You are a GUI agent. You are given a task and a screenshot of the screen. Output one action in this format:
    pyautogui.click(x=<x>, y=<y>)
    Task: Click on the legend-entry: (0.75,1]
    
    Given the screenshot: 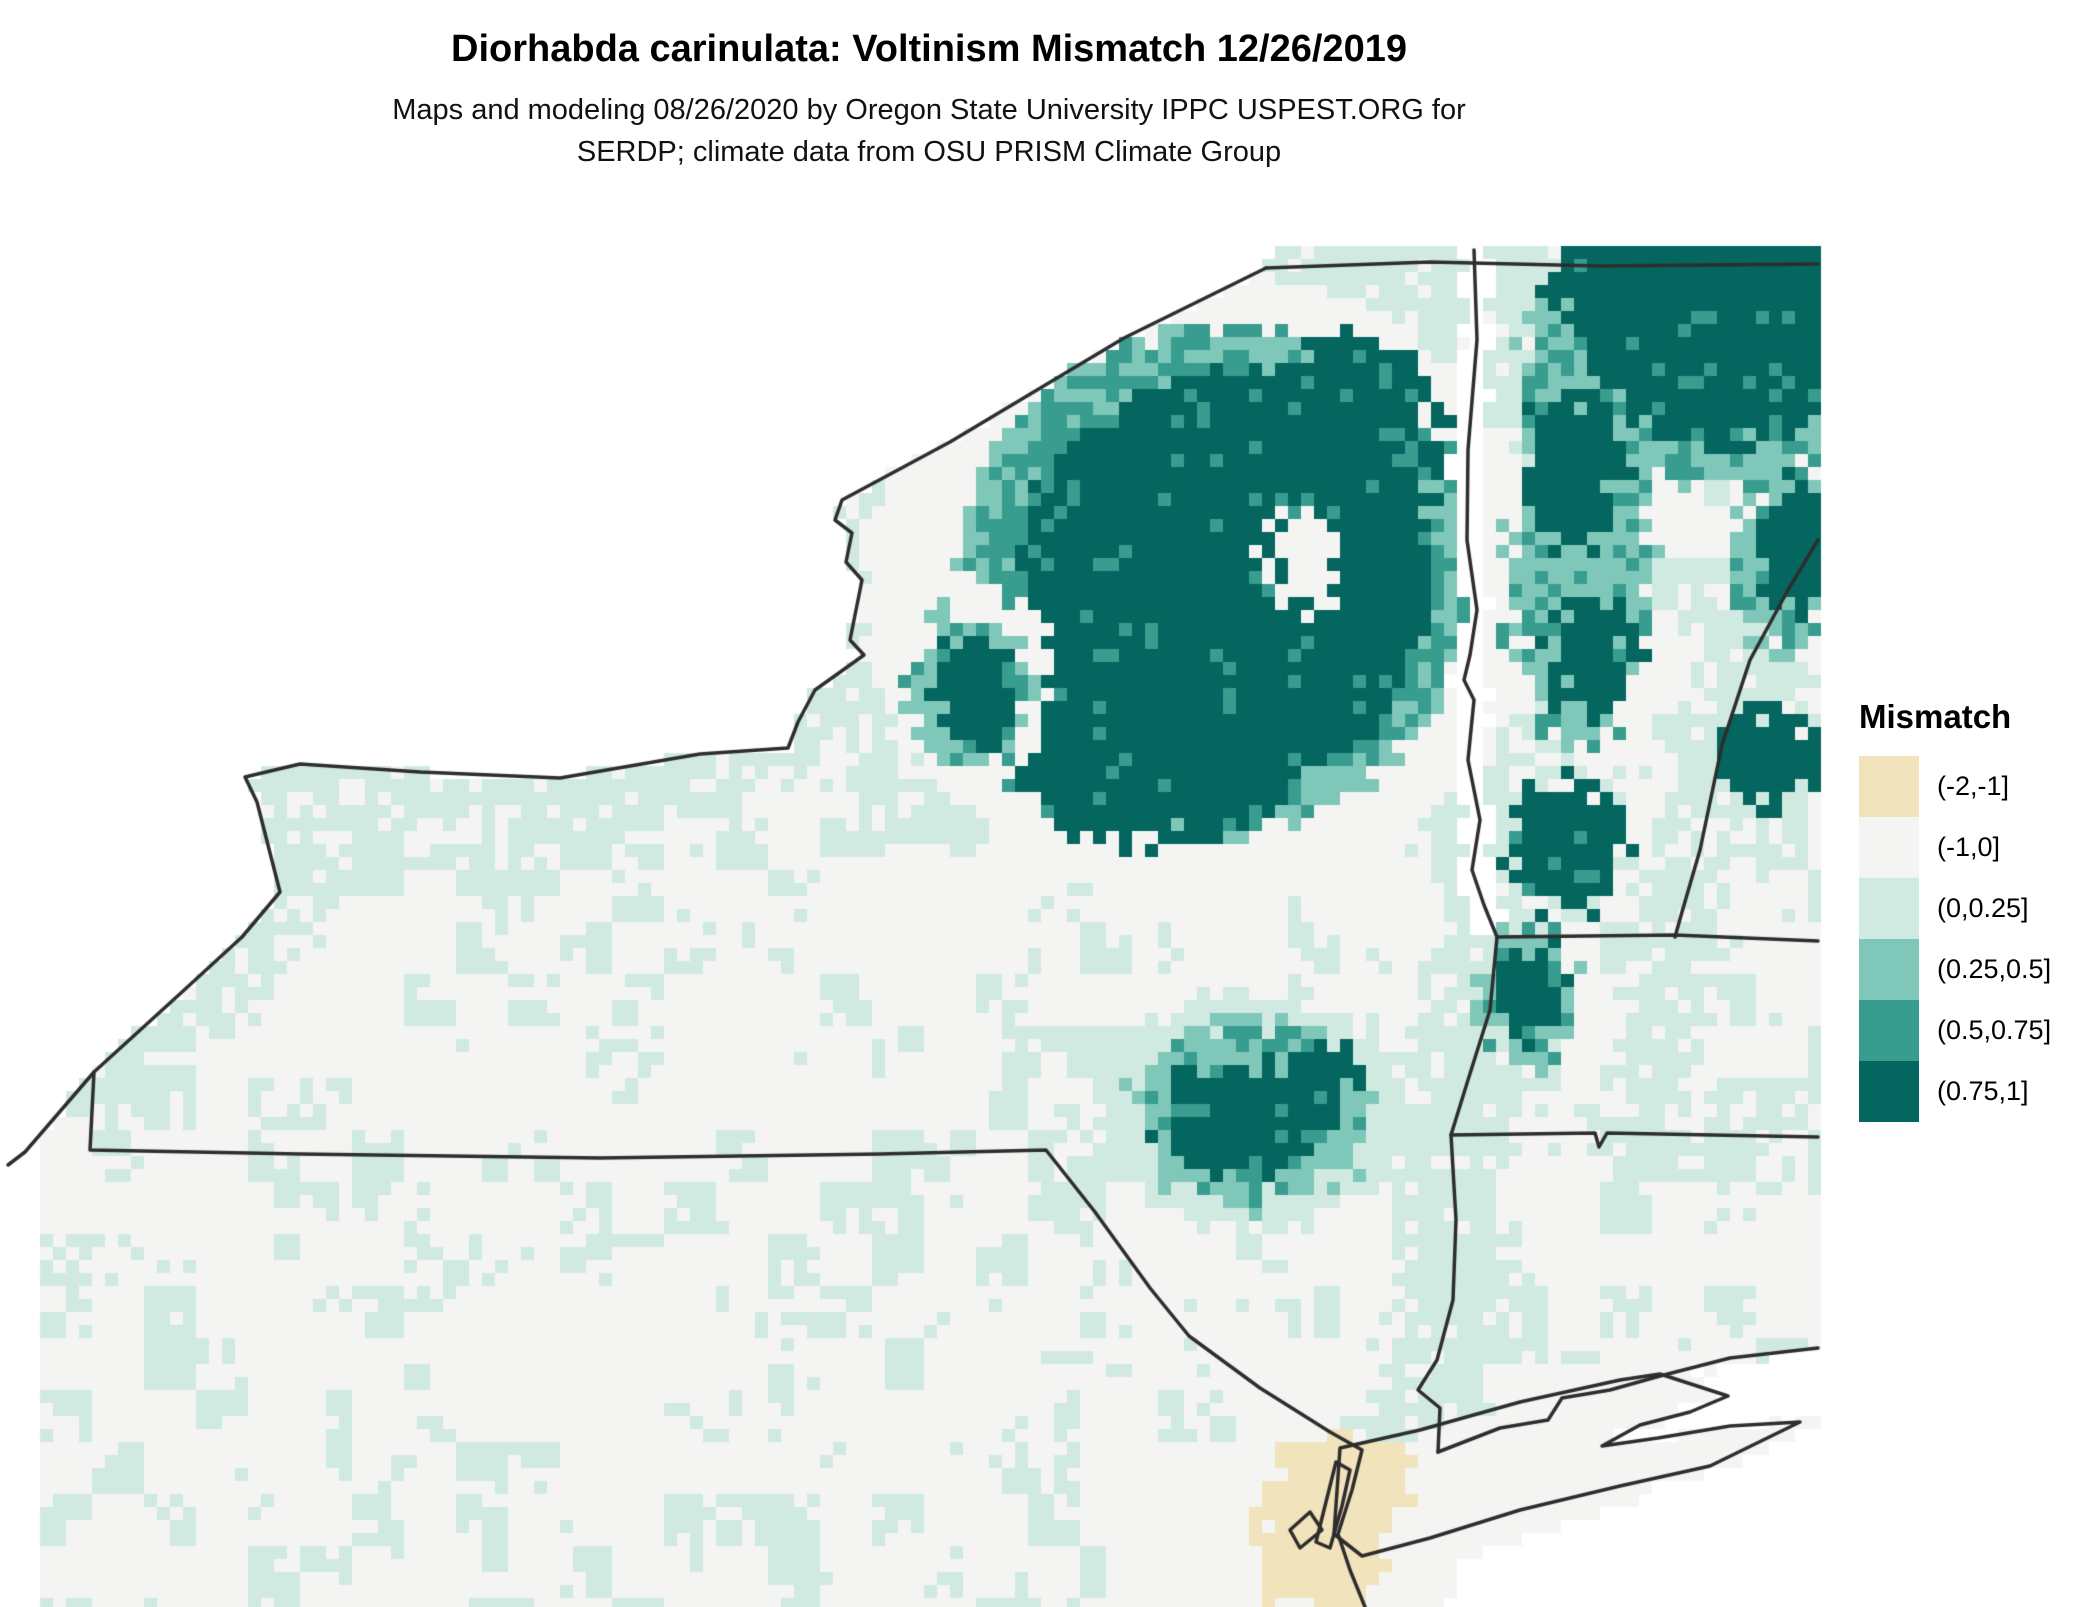 What is the action you would take?
    pyautogui.click(x=1955, y=1091)
    